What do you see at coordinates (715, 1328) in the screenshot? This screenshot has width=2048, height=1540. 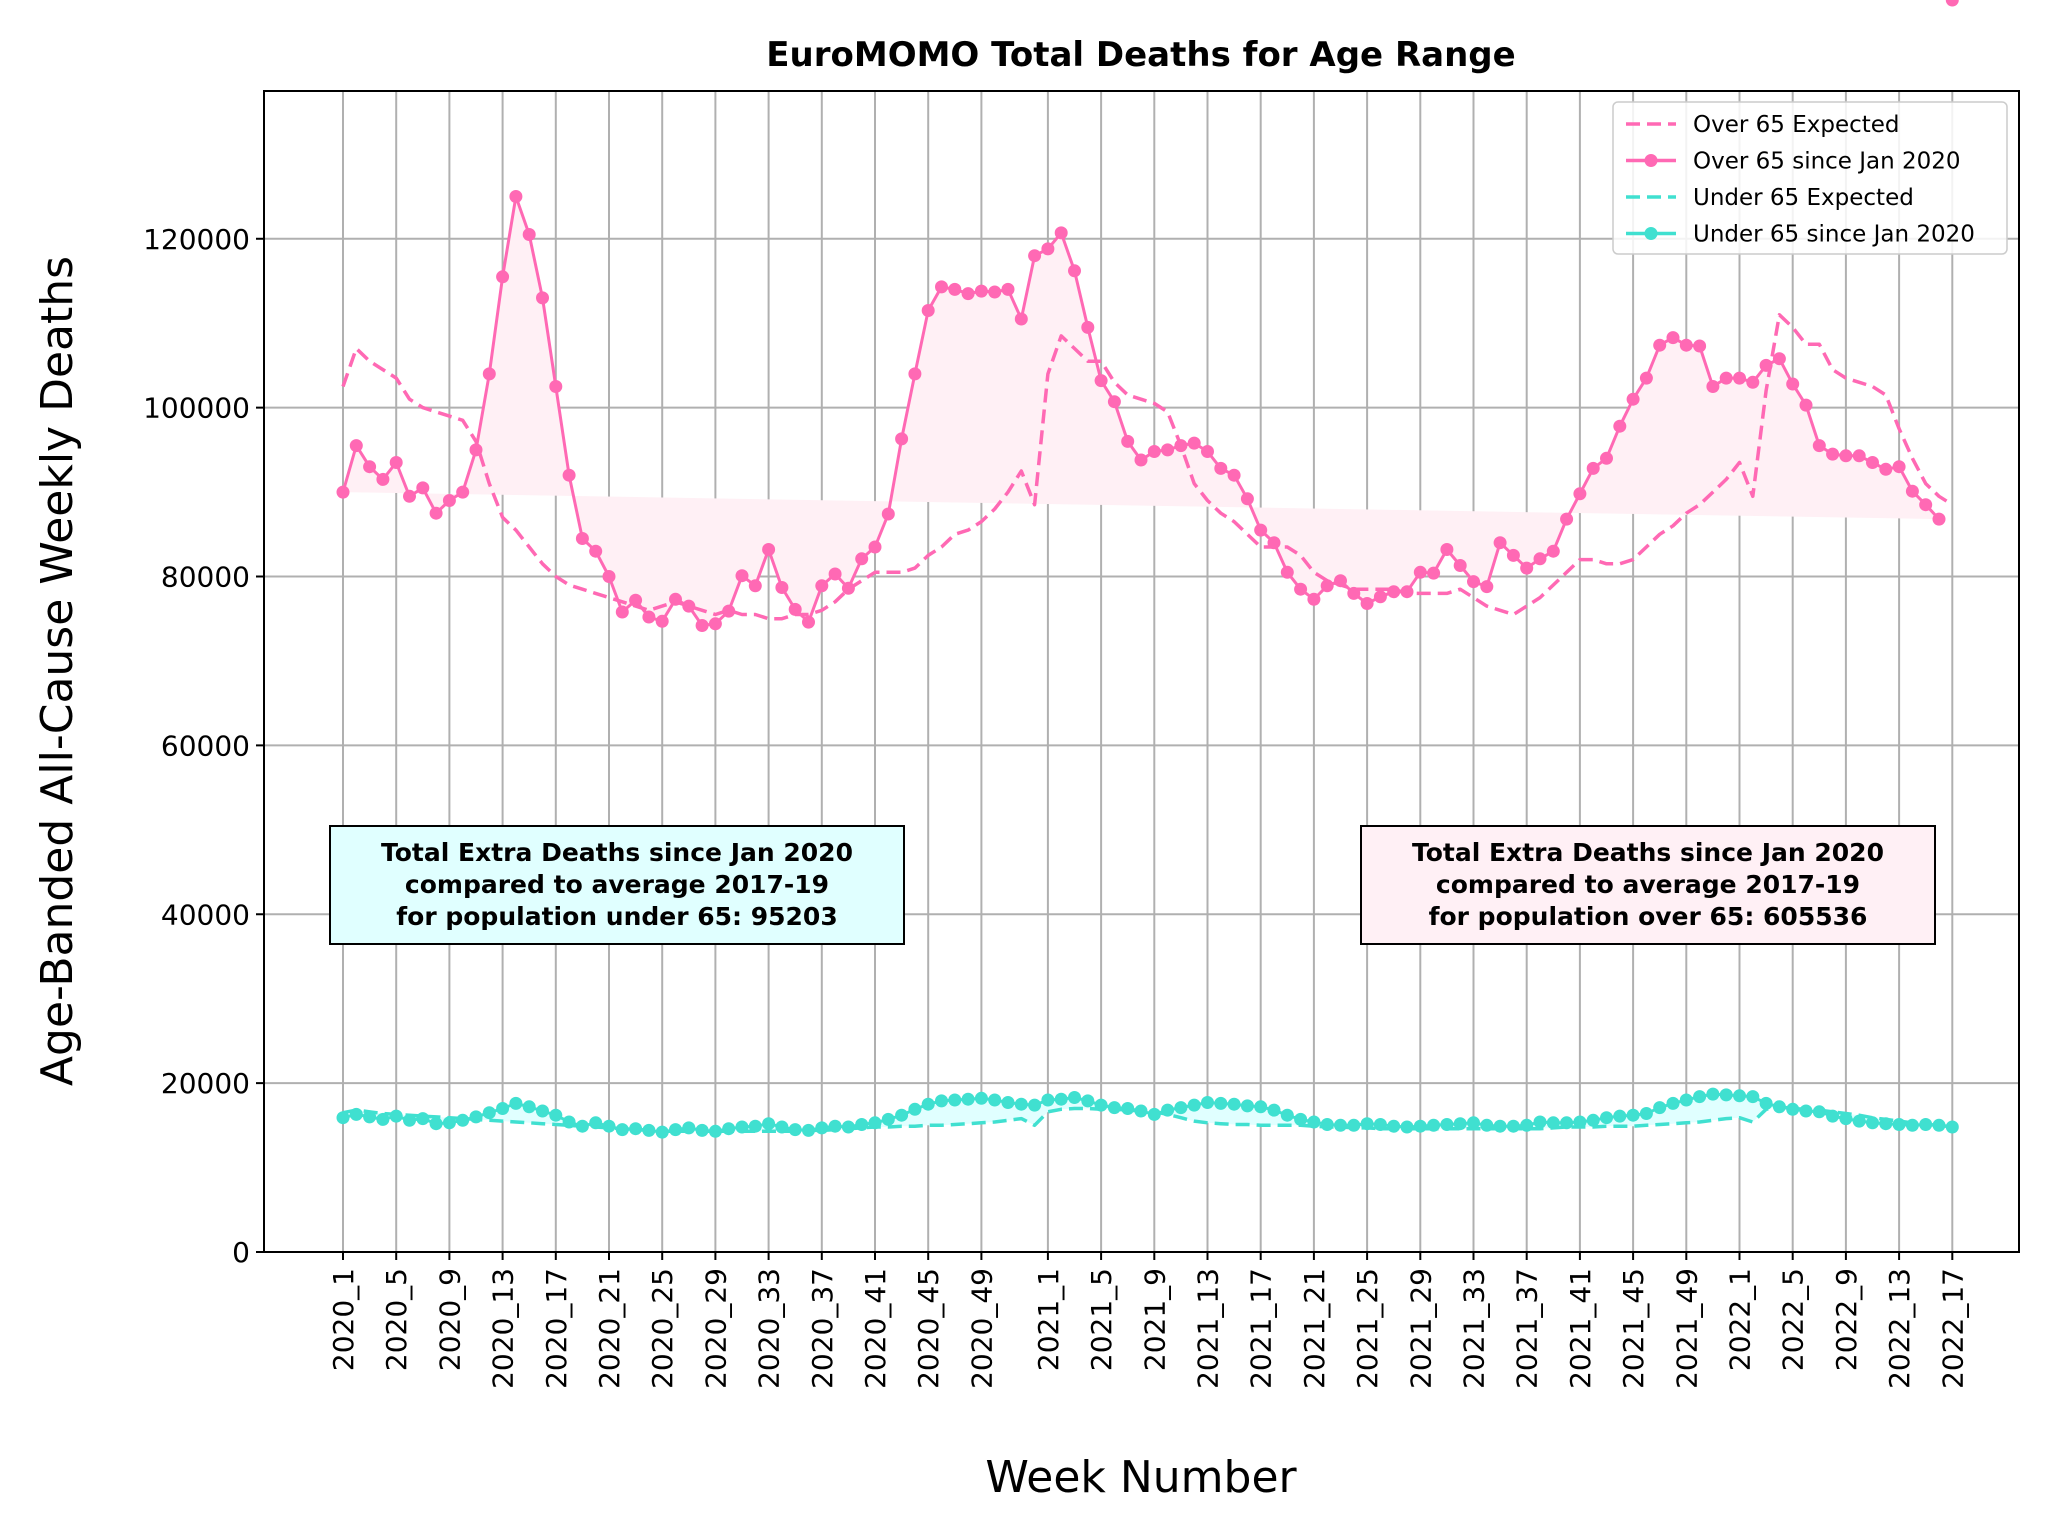 I see `x-tick-label: 2020_29` at bounding box center [715, 1328].